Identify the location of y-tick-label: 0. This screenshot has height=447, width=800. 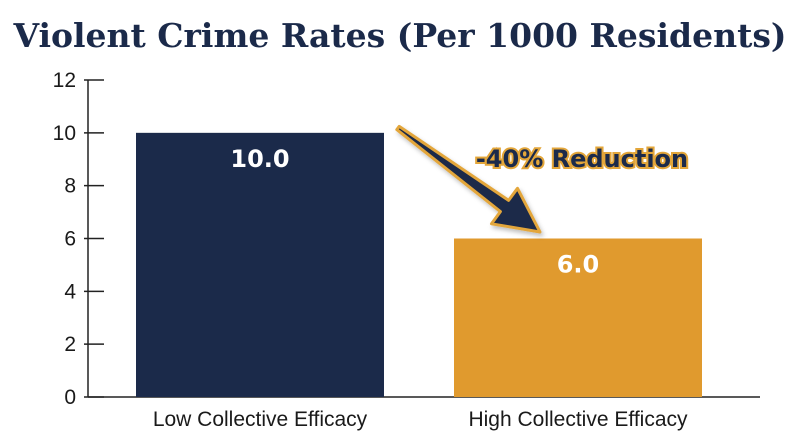
(70, 397).